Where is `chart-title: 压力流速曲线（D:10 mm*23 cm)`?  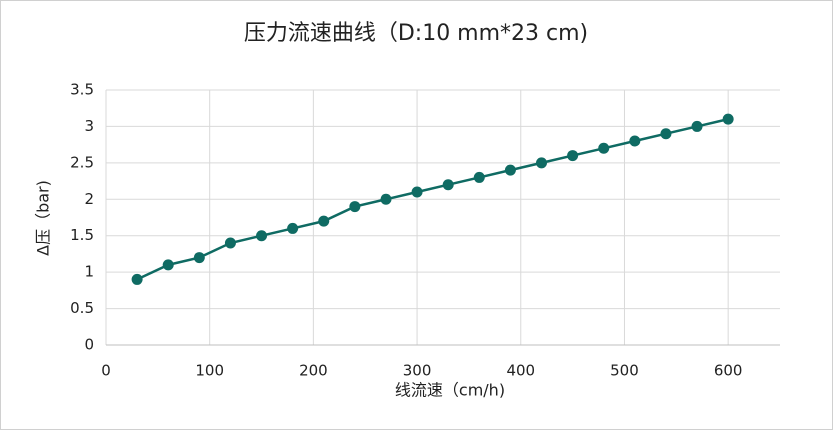 chart-title: 压力流速曲线（D:10 mm*23 cm) is located at coordinates (416, 33).